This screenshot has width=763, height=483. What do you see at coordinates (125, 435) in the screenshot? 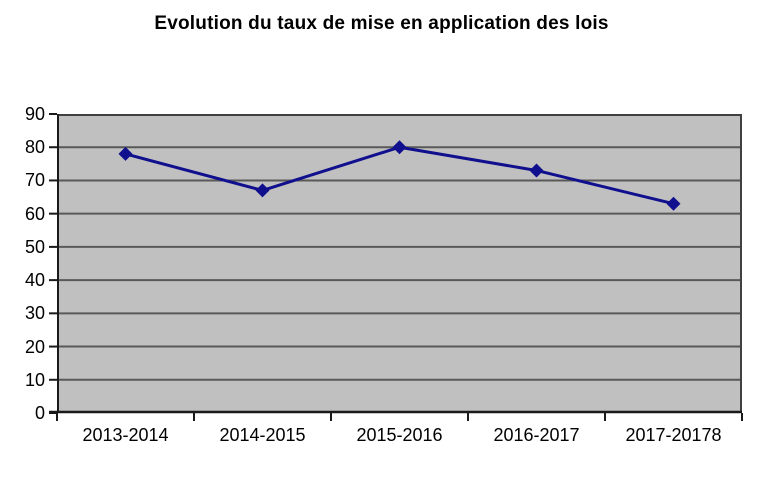
I see `x-axis-tick-label: 2013-2014` at bounding box center [125, 435].